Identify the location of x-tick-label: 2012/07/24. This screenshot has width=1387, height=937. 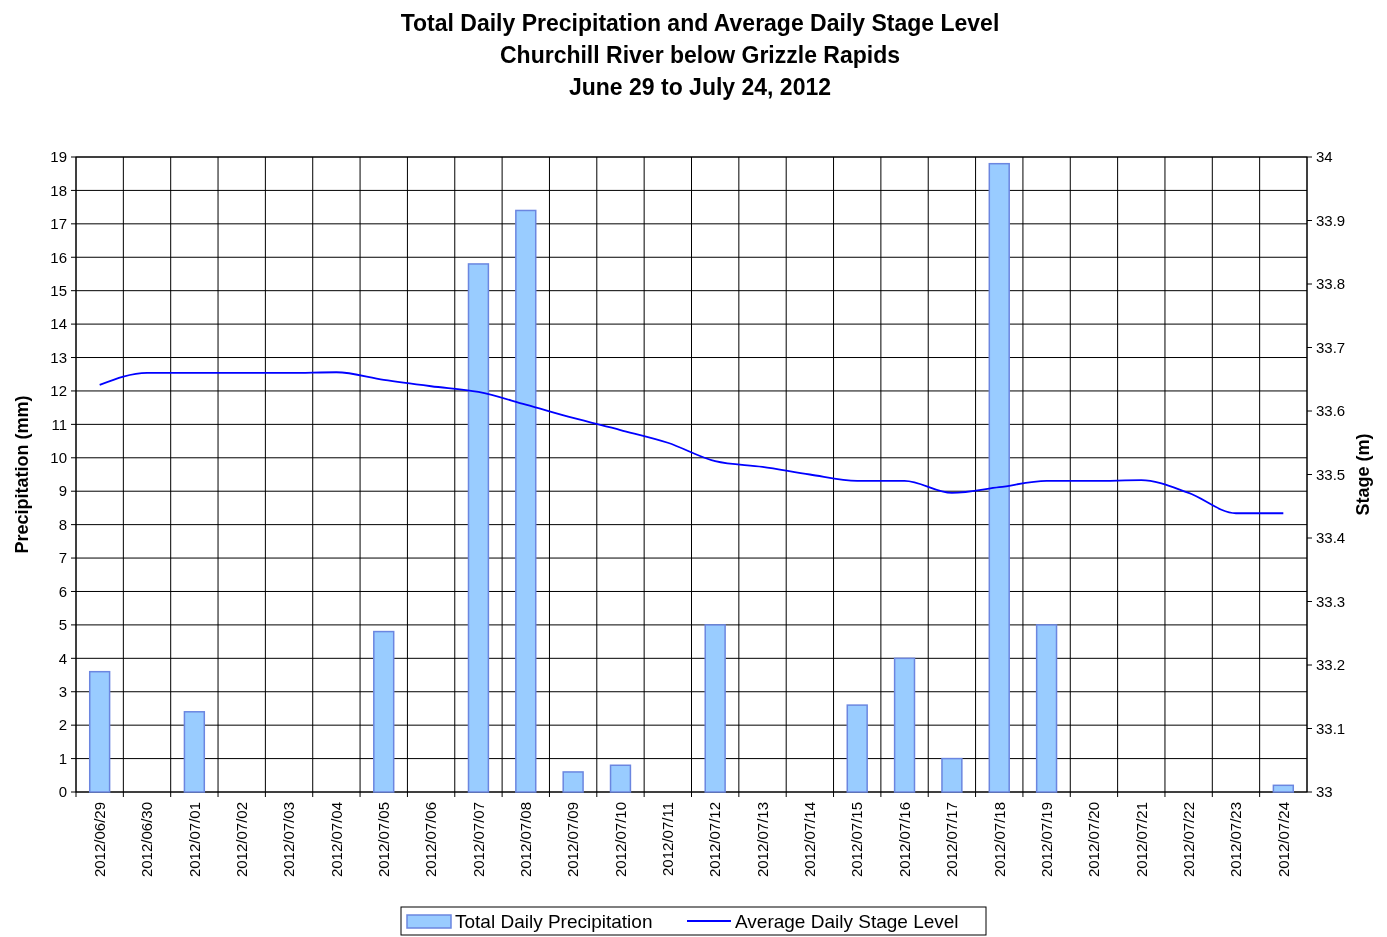
(1283, 840).